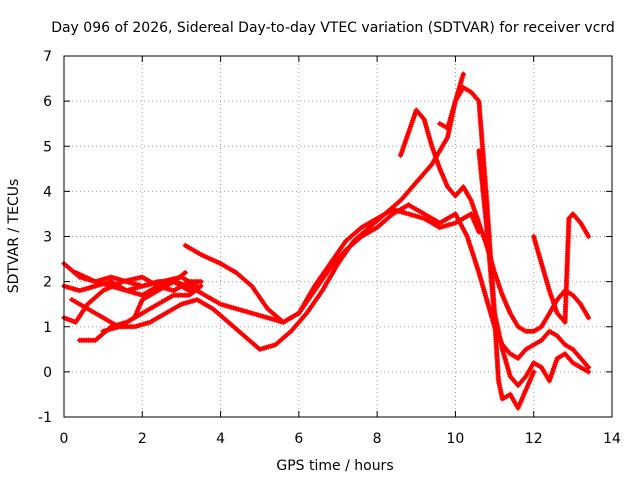  I want to click on y-tick-label: 0, so click(47, 373).